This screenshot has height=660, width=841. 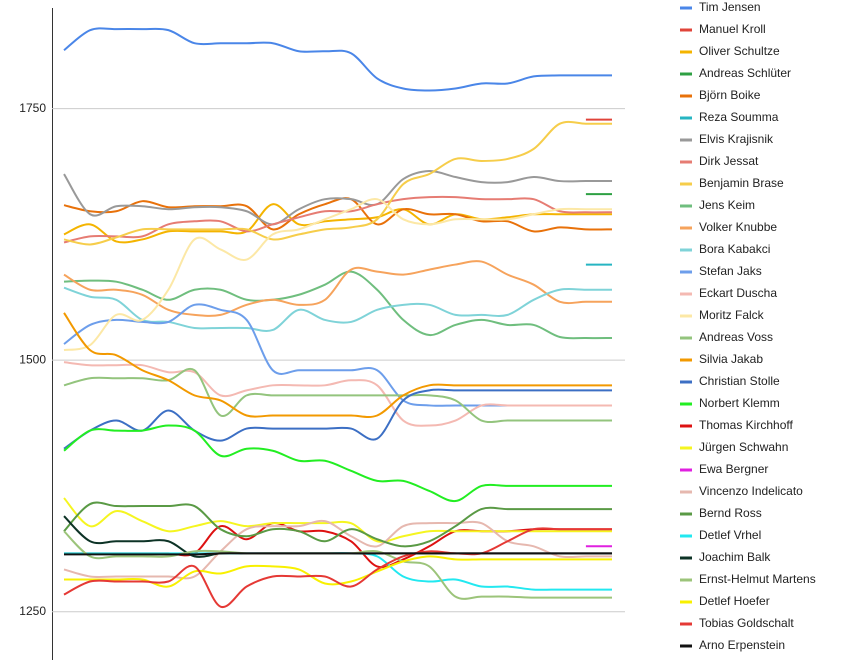 What do you see at coordinates (739, 403) in the screenshot?
I see `legend-label: Norbert Klemm` at bounding box center [739, 403].